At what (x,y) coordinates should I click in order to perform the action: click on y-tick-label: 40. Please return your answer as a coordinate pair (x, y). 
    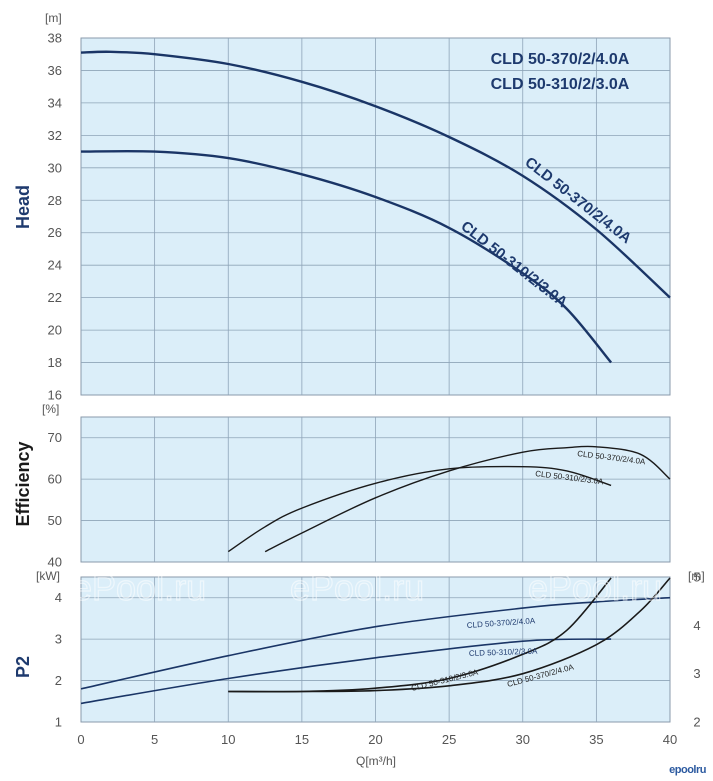
    Looking at the image, I should click on (55, 562).